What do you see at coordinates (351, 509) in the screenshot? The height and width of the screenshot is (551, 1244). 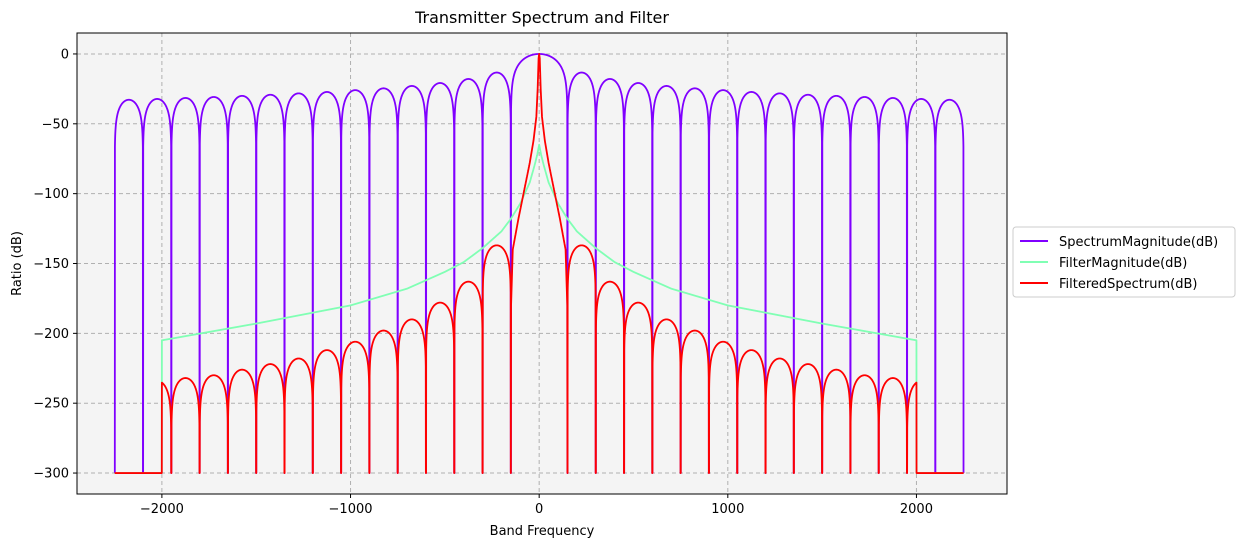 I see `x-tick-label: −1000` at bounding box center [351, 509].